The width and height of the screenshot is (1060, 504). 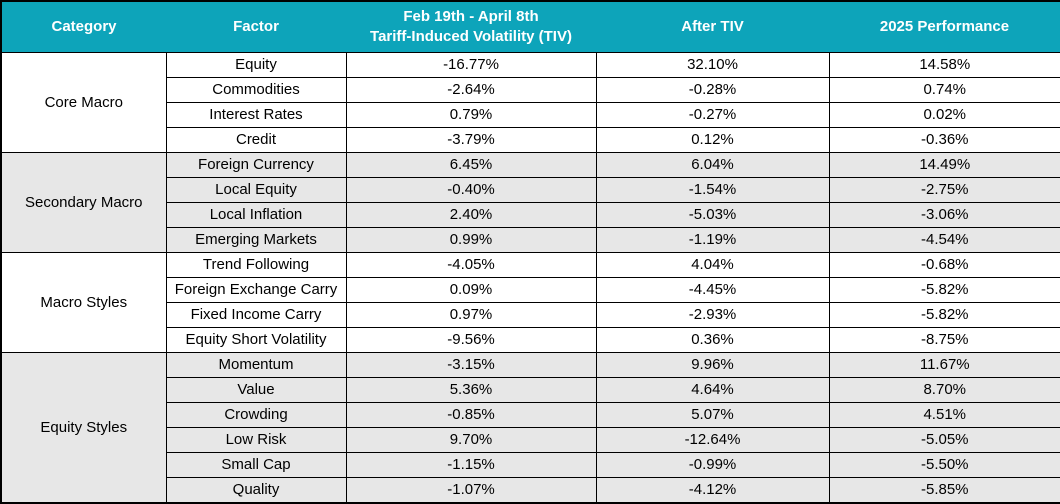 I want to click on table-row: Equity Short Volatility -9.56% 0.36% -8.75%, so click(x=530, y=339).